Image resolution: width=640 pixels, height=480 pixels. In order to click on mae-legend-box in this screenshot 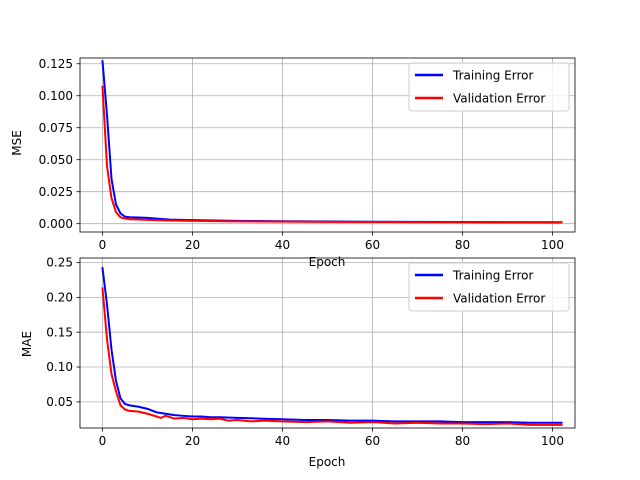, I will do `click(489, 287)`.